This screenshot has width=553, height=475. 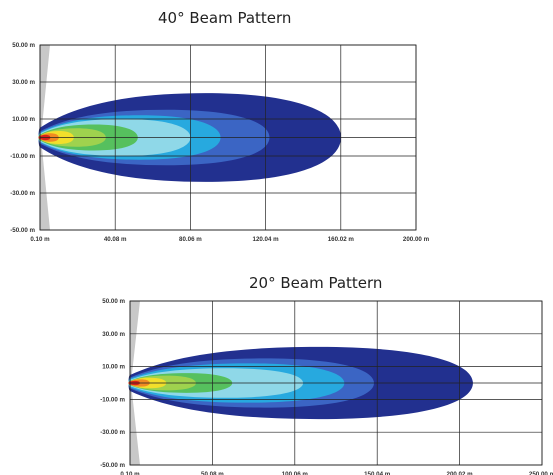 I want to click on x-tick-label: 250.00 m, so click(x=541, y=473).